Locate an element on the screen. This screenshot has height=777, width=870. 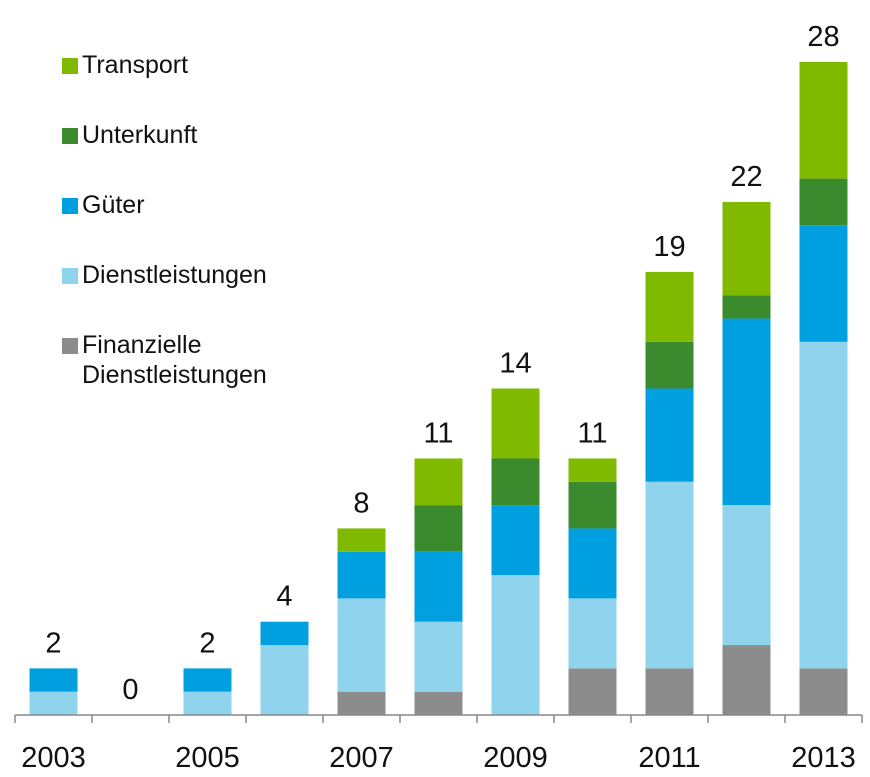
total-label: 19 is located at coordinates (669, 247).